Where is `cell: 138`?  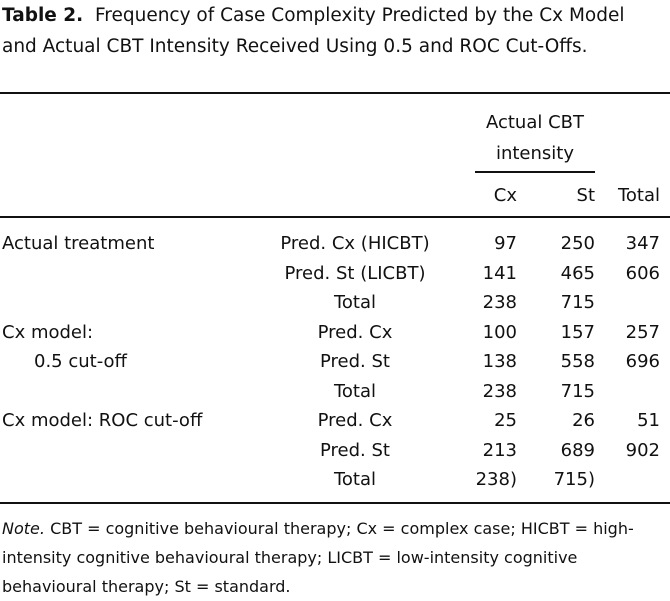 cell: 138 is located at coordinates (499, 361).